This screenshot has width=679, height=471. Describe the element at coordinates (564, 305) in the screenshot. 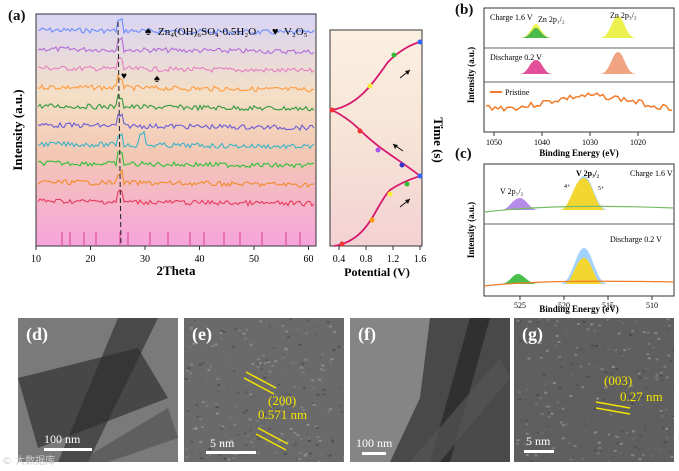

I see `v-tick-label: 520` at that location.